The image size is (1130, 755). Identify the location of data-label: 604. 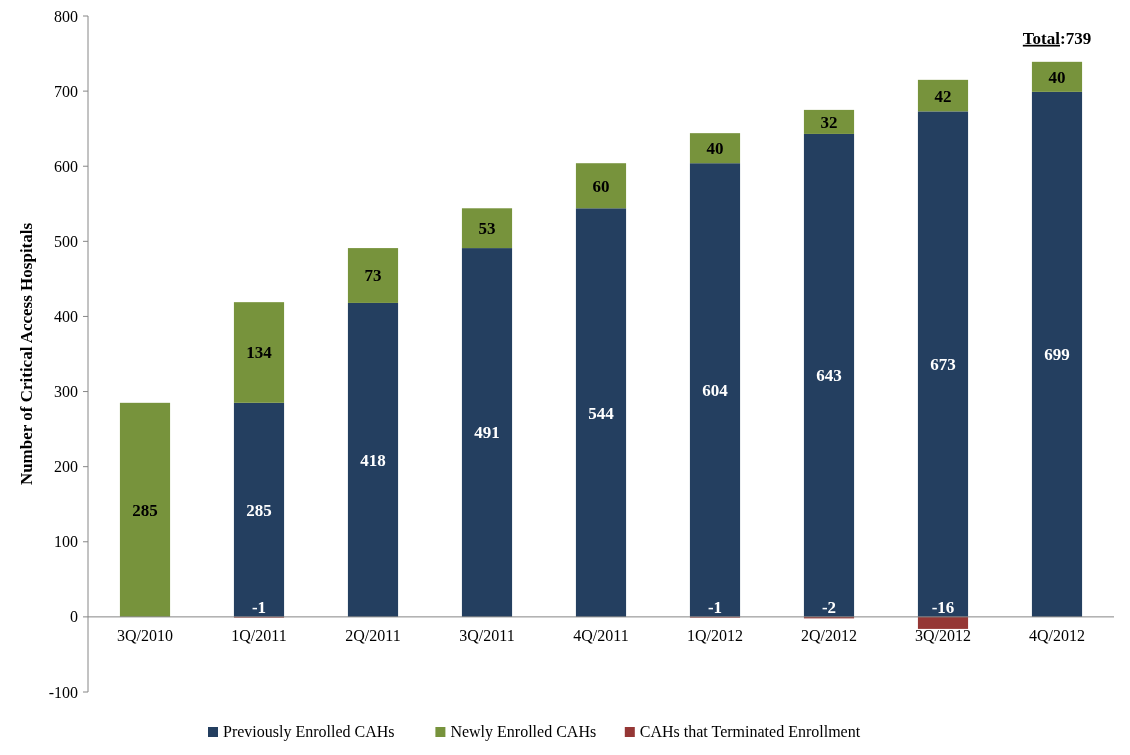
(715, 390).